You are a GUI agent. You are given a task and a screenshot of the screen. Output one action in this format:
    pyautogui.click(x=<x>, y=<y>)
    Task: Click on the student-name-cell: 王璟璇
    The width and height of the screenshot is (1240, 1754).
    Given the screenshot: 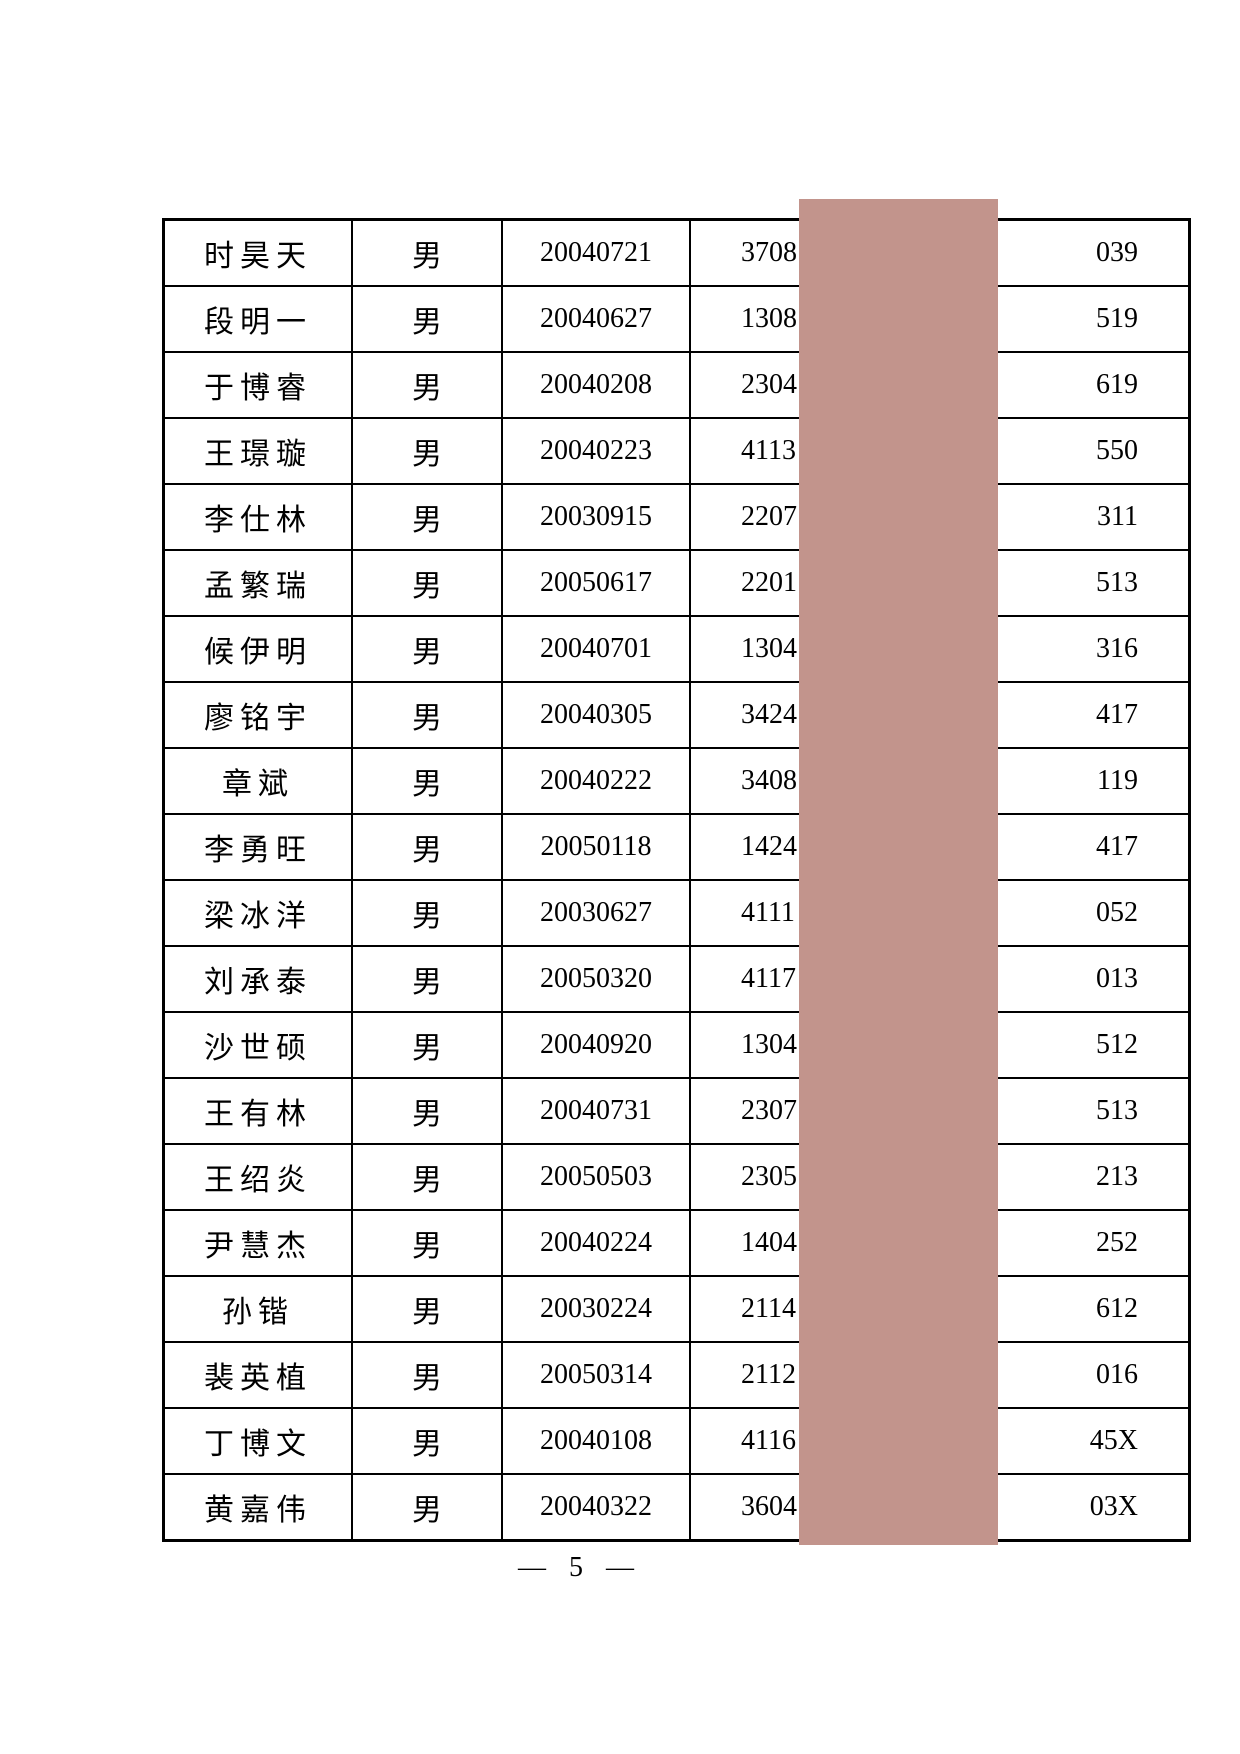 What is the action you would take?
    pyautogui.click(x=257, y=451)
    